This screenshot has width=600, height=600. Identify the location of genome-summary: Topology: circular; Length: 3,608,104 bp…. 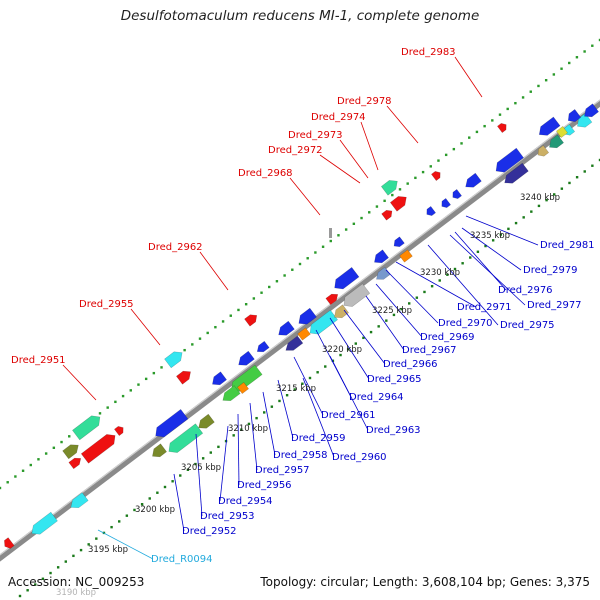
(425, 582).